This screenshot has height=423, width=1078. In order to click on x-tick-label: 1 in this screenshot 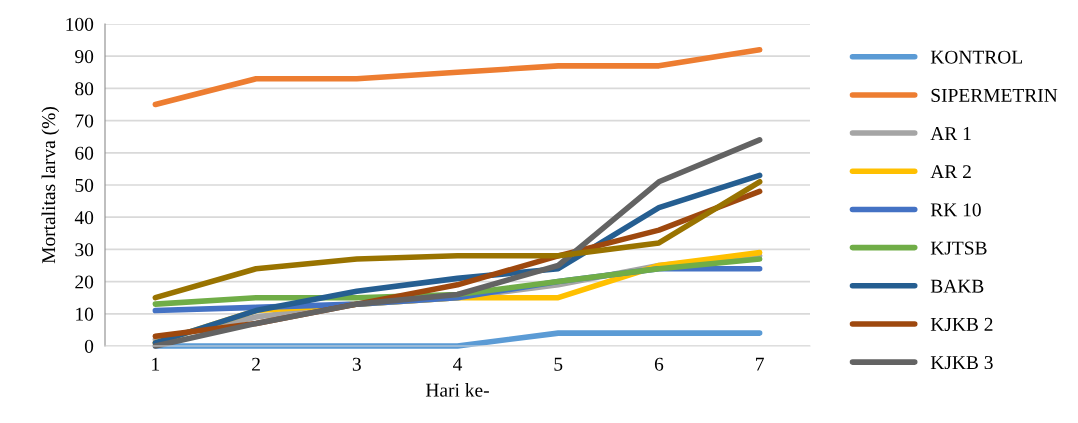, I will do `click(156, 364)`.